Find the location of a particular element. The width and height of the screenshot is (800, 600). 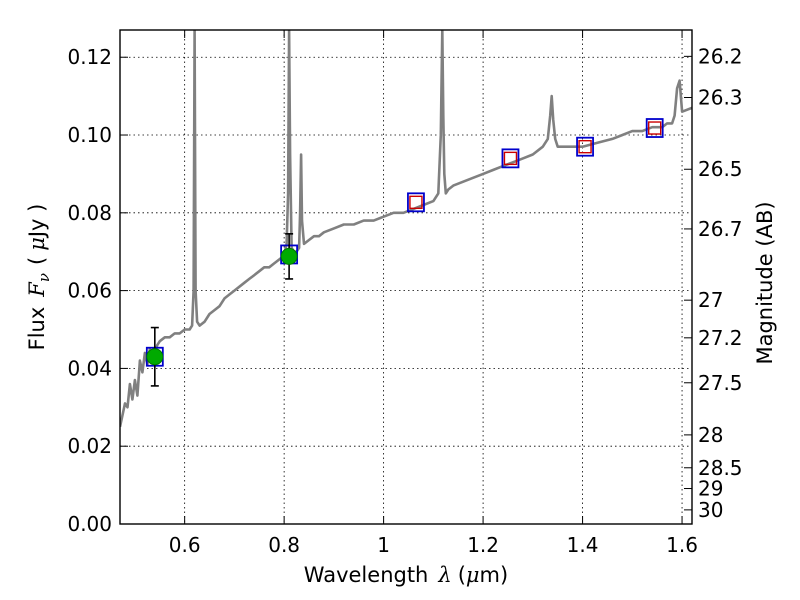

x-axis-symbol: λ is located at coordinates (444, 575).